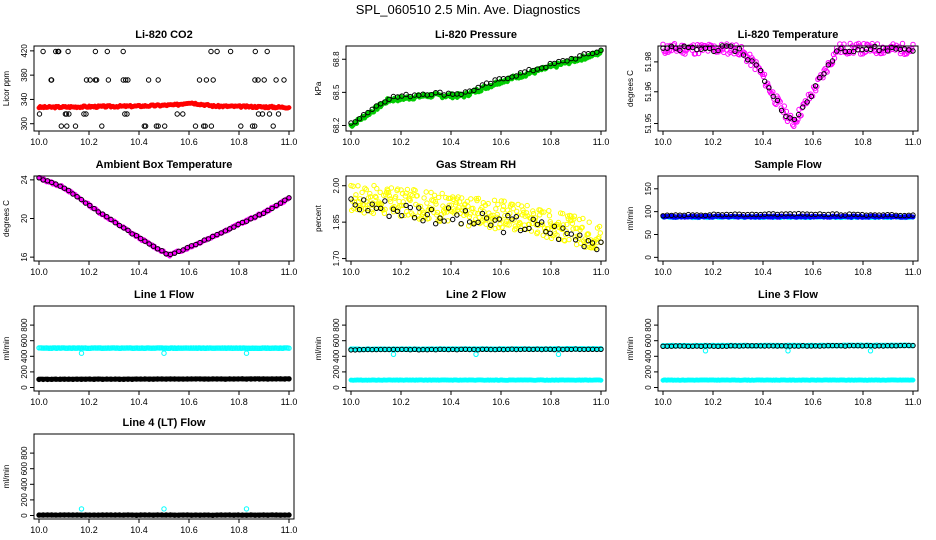 This screenshot has height=540, width=936. Describe the element at coordinates (648, 211) in the screenshot. I see `y-tick-label: 100` at that location.